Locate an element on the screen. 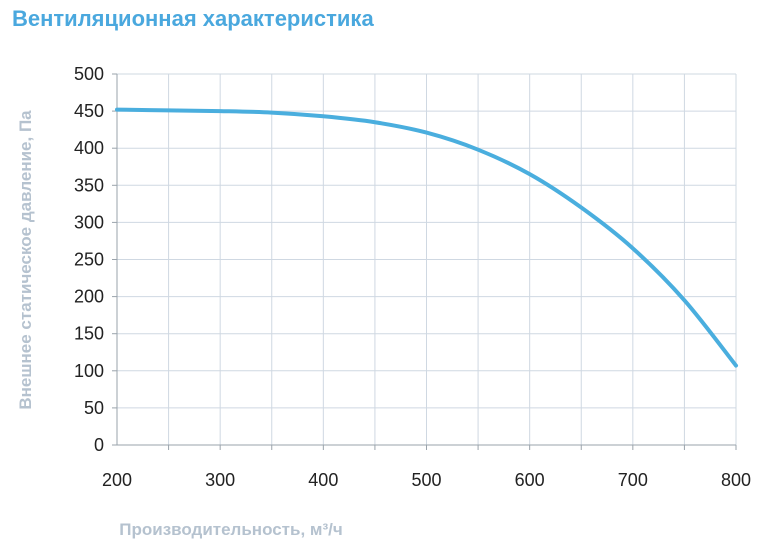  y-axis-ticks: 0 50 100 150 200 250 300 350 400 450 500 is located at coordinates (89, 259).